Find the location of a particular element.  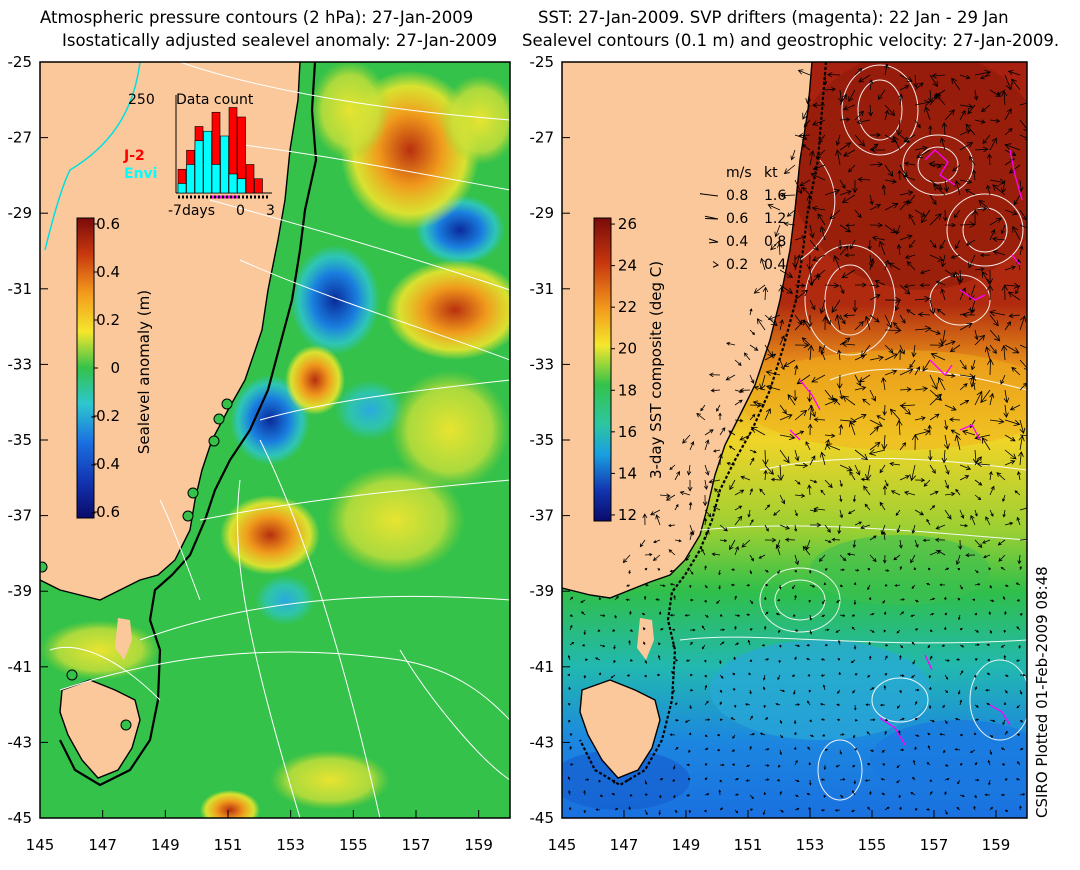

colorbar-tick-label: 16 is located at coordinates (627, 432).